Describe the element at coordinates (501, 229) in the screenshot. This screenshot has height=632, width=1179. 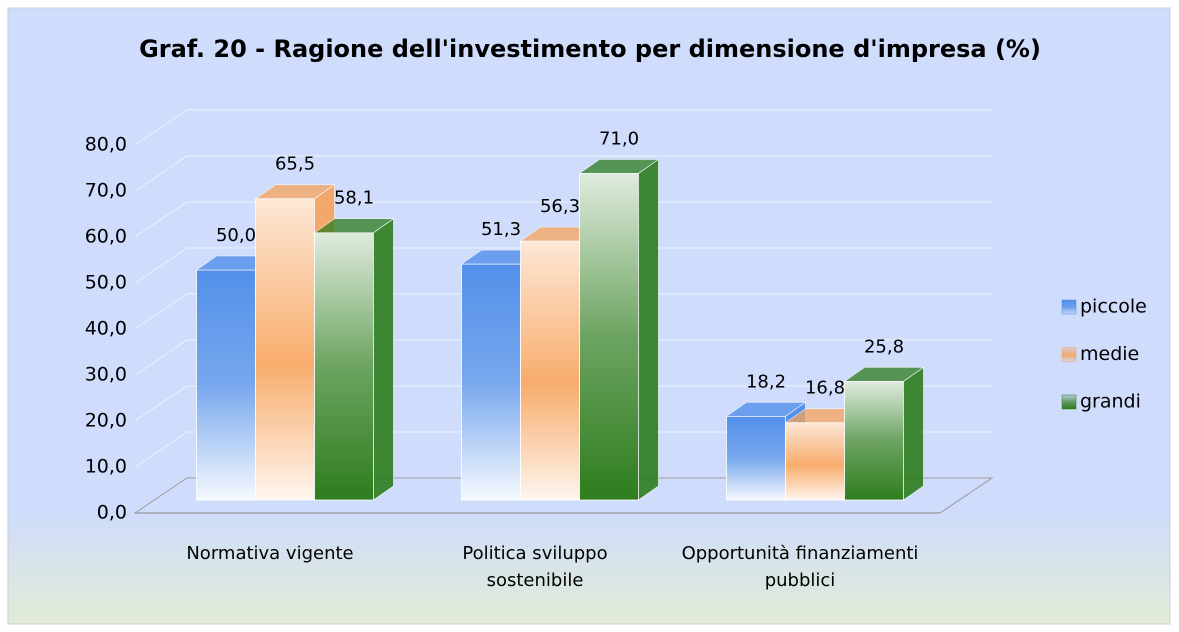
I see `data-label: 51,3` at that location.